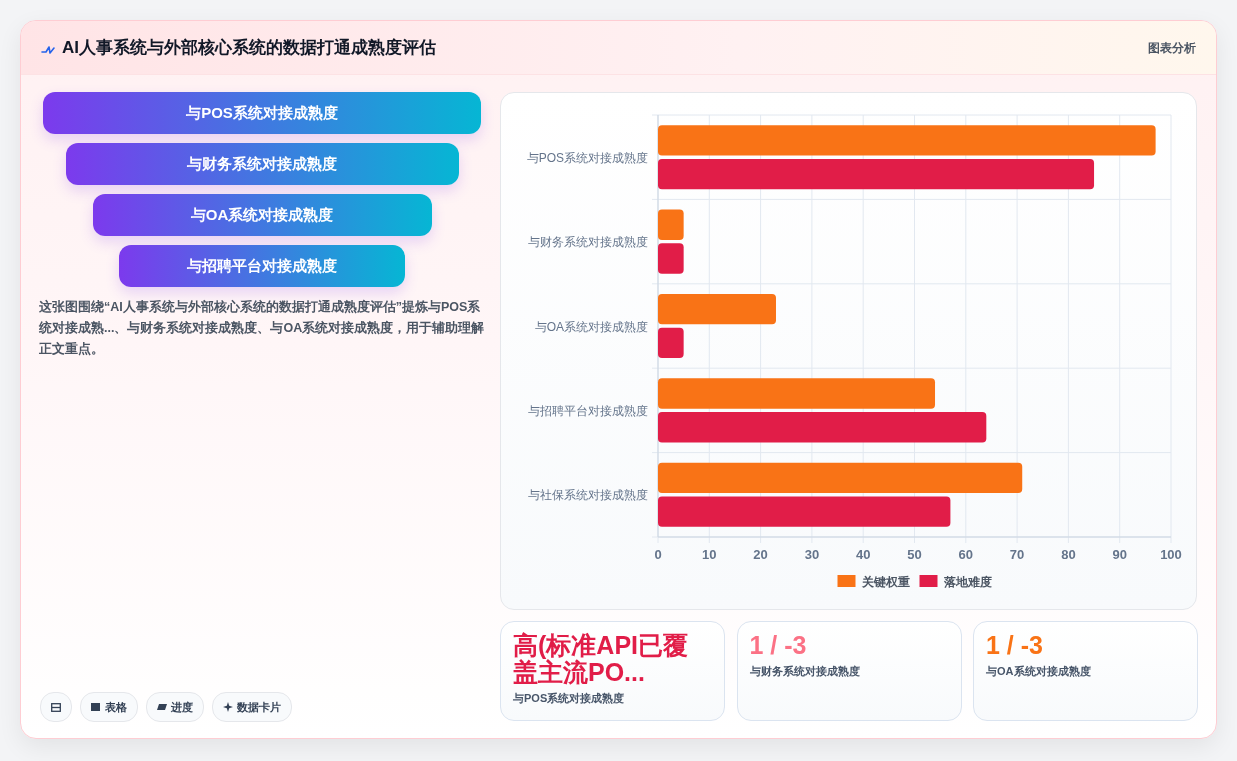  Describe the element at coordinates (259, 707) in the screenshot. I see `text: 数据卡片` at that location.